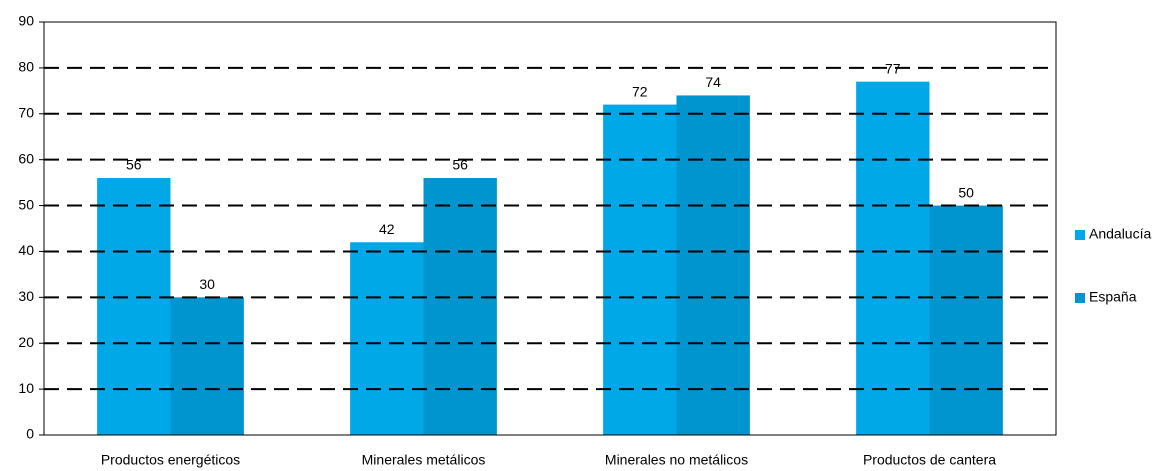  Describe the element at coordinates (26, 388) in the screenshot. I see `y-tick-label: 10` at that location.